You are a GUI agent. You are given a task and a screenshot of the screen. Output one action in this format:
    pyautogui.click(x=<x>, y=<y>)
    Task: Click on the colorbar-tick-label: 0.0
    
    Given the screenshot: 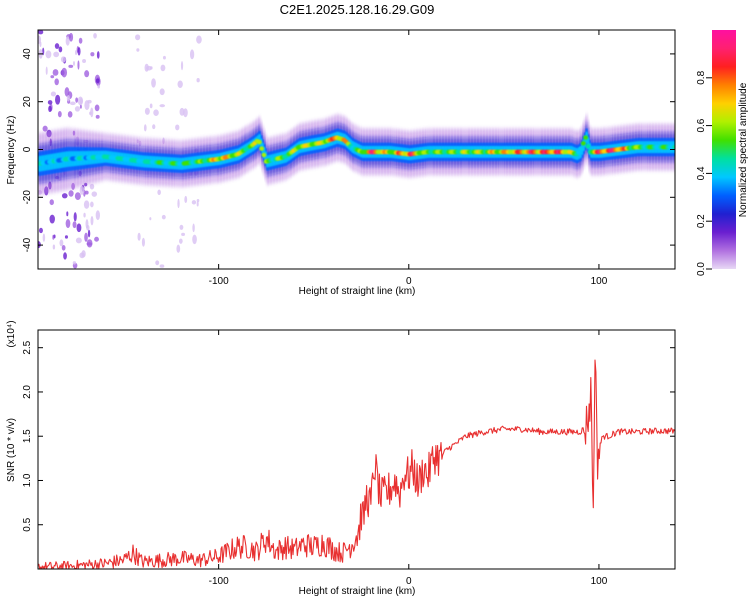 What is the action you would take?
    pyautogui.click(x=701, y=269)
    